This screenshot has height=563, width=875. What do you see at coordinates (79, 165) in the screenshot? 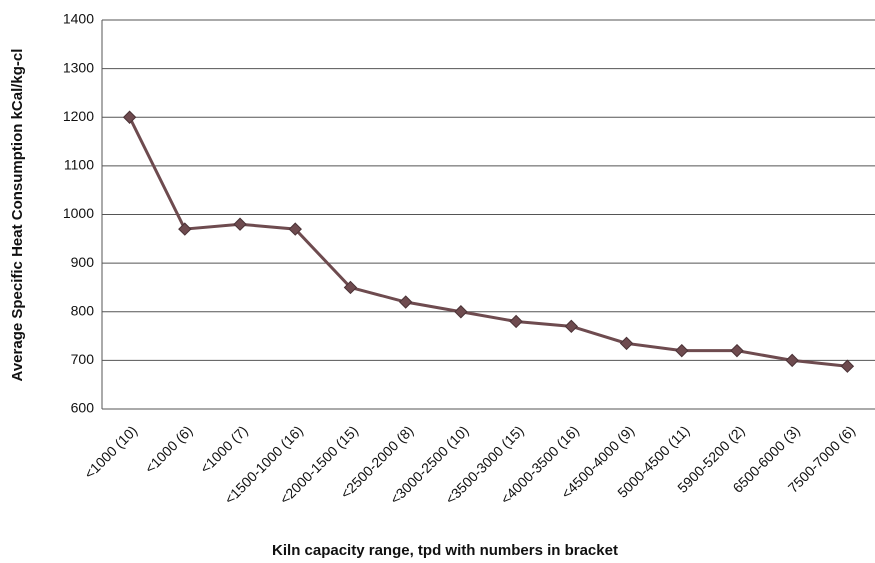
I see `y-tick-label: 1100` at bounding box center [79, 165].